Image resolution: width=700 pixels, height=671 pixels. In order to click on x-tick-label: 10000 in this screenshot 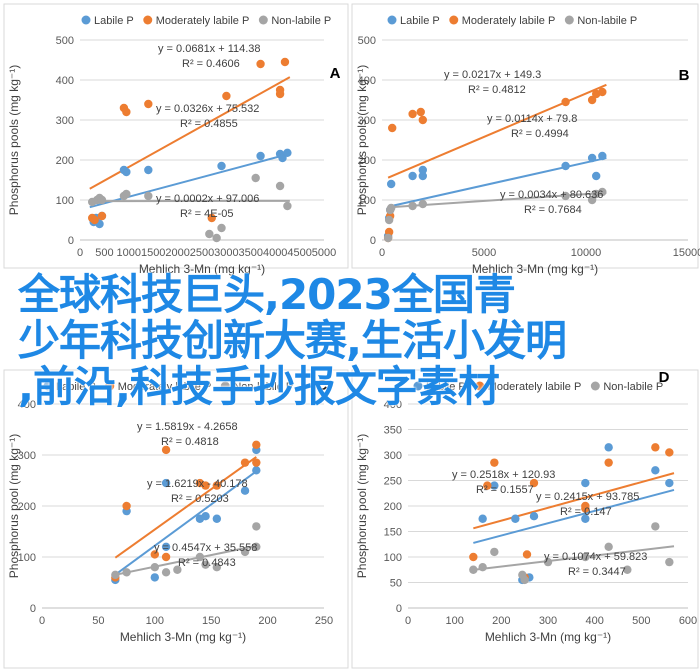, I will do `click(586, 253)`.